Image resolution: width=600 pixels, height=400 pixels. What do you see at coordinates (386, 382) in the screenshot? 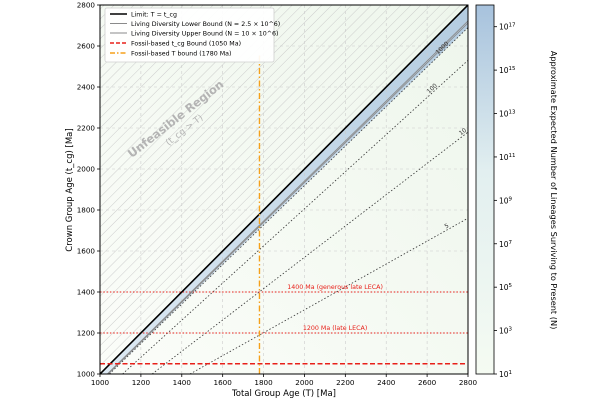
I see `x-tick-label: 2400` at bounding box center [386, 382].